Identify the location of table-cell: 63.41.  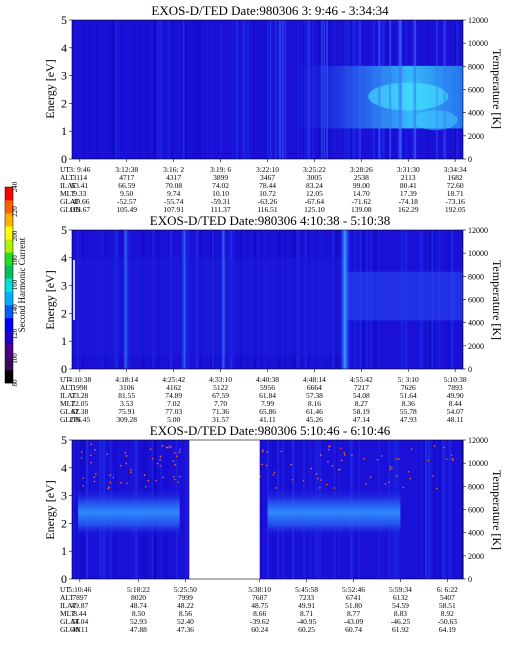
(79, 185).